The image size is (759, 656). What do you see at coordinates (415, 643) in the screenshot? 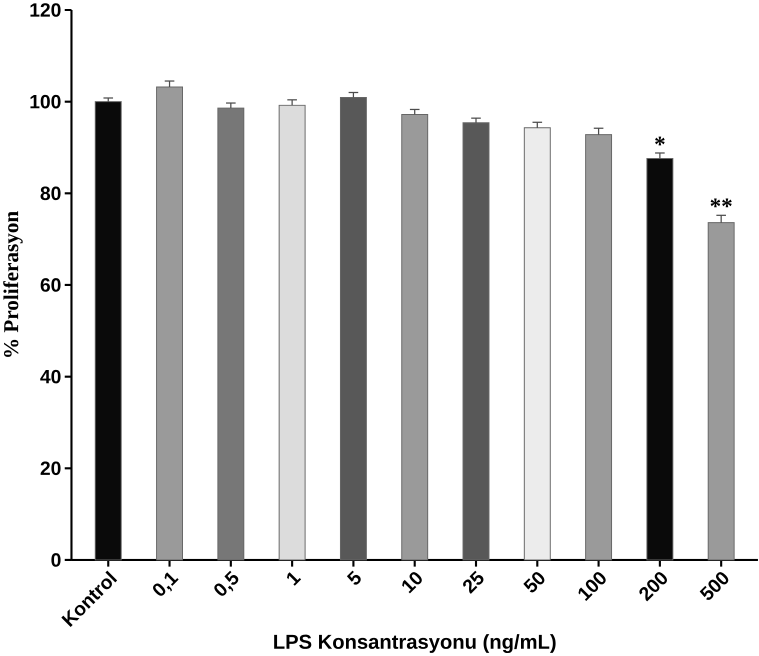
I see `x-axis-title: LPS Konsantrasyonu (ng/mL)` at bounding box center [415, 643].